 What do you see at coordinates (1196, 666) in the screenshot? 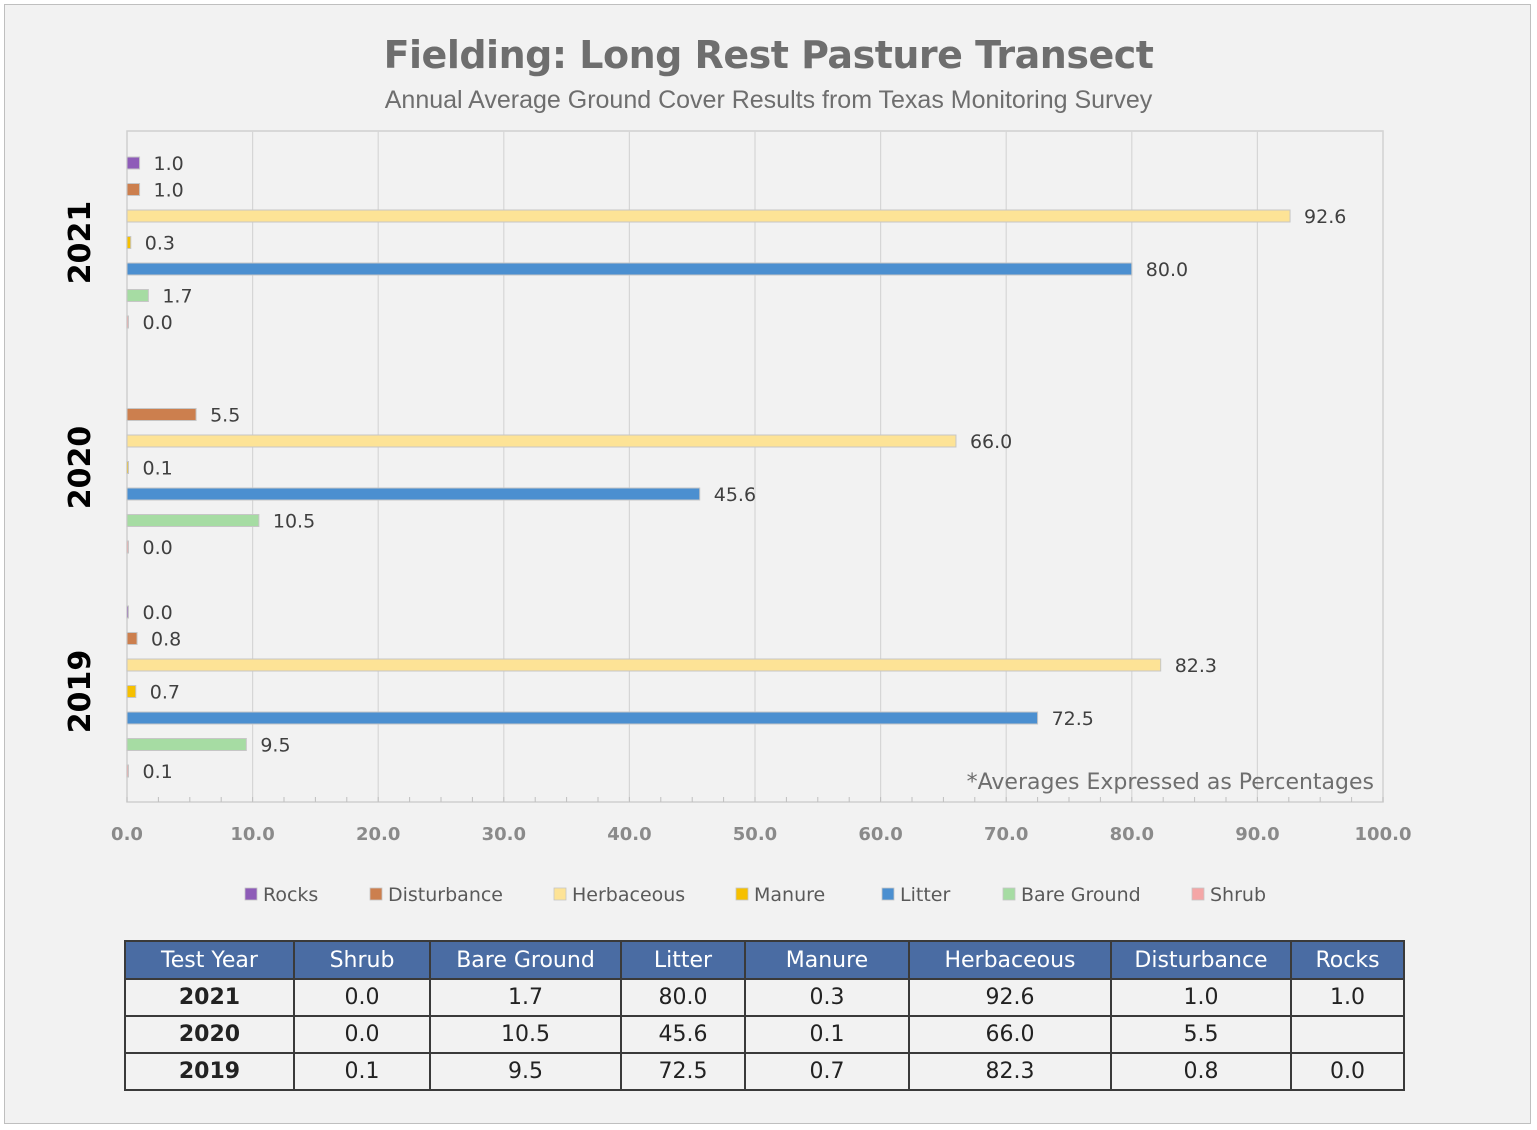
I see `data-label: 82.3` at bounding box center [1196, 666].